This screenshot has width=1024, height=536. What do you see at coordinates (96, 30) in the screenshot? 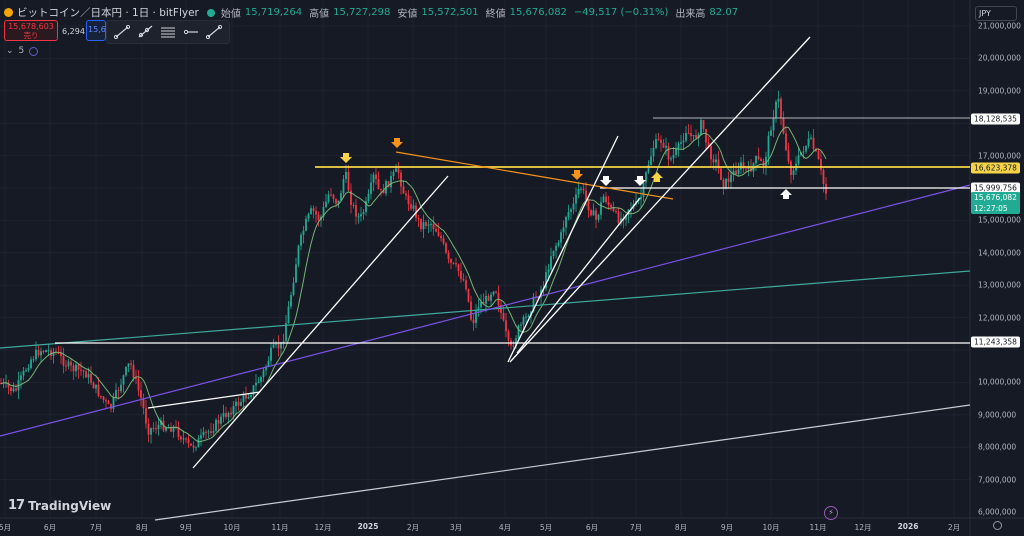
I see `buy-button: 15,684,897` at bounding box center [96, 30].